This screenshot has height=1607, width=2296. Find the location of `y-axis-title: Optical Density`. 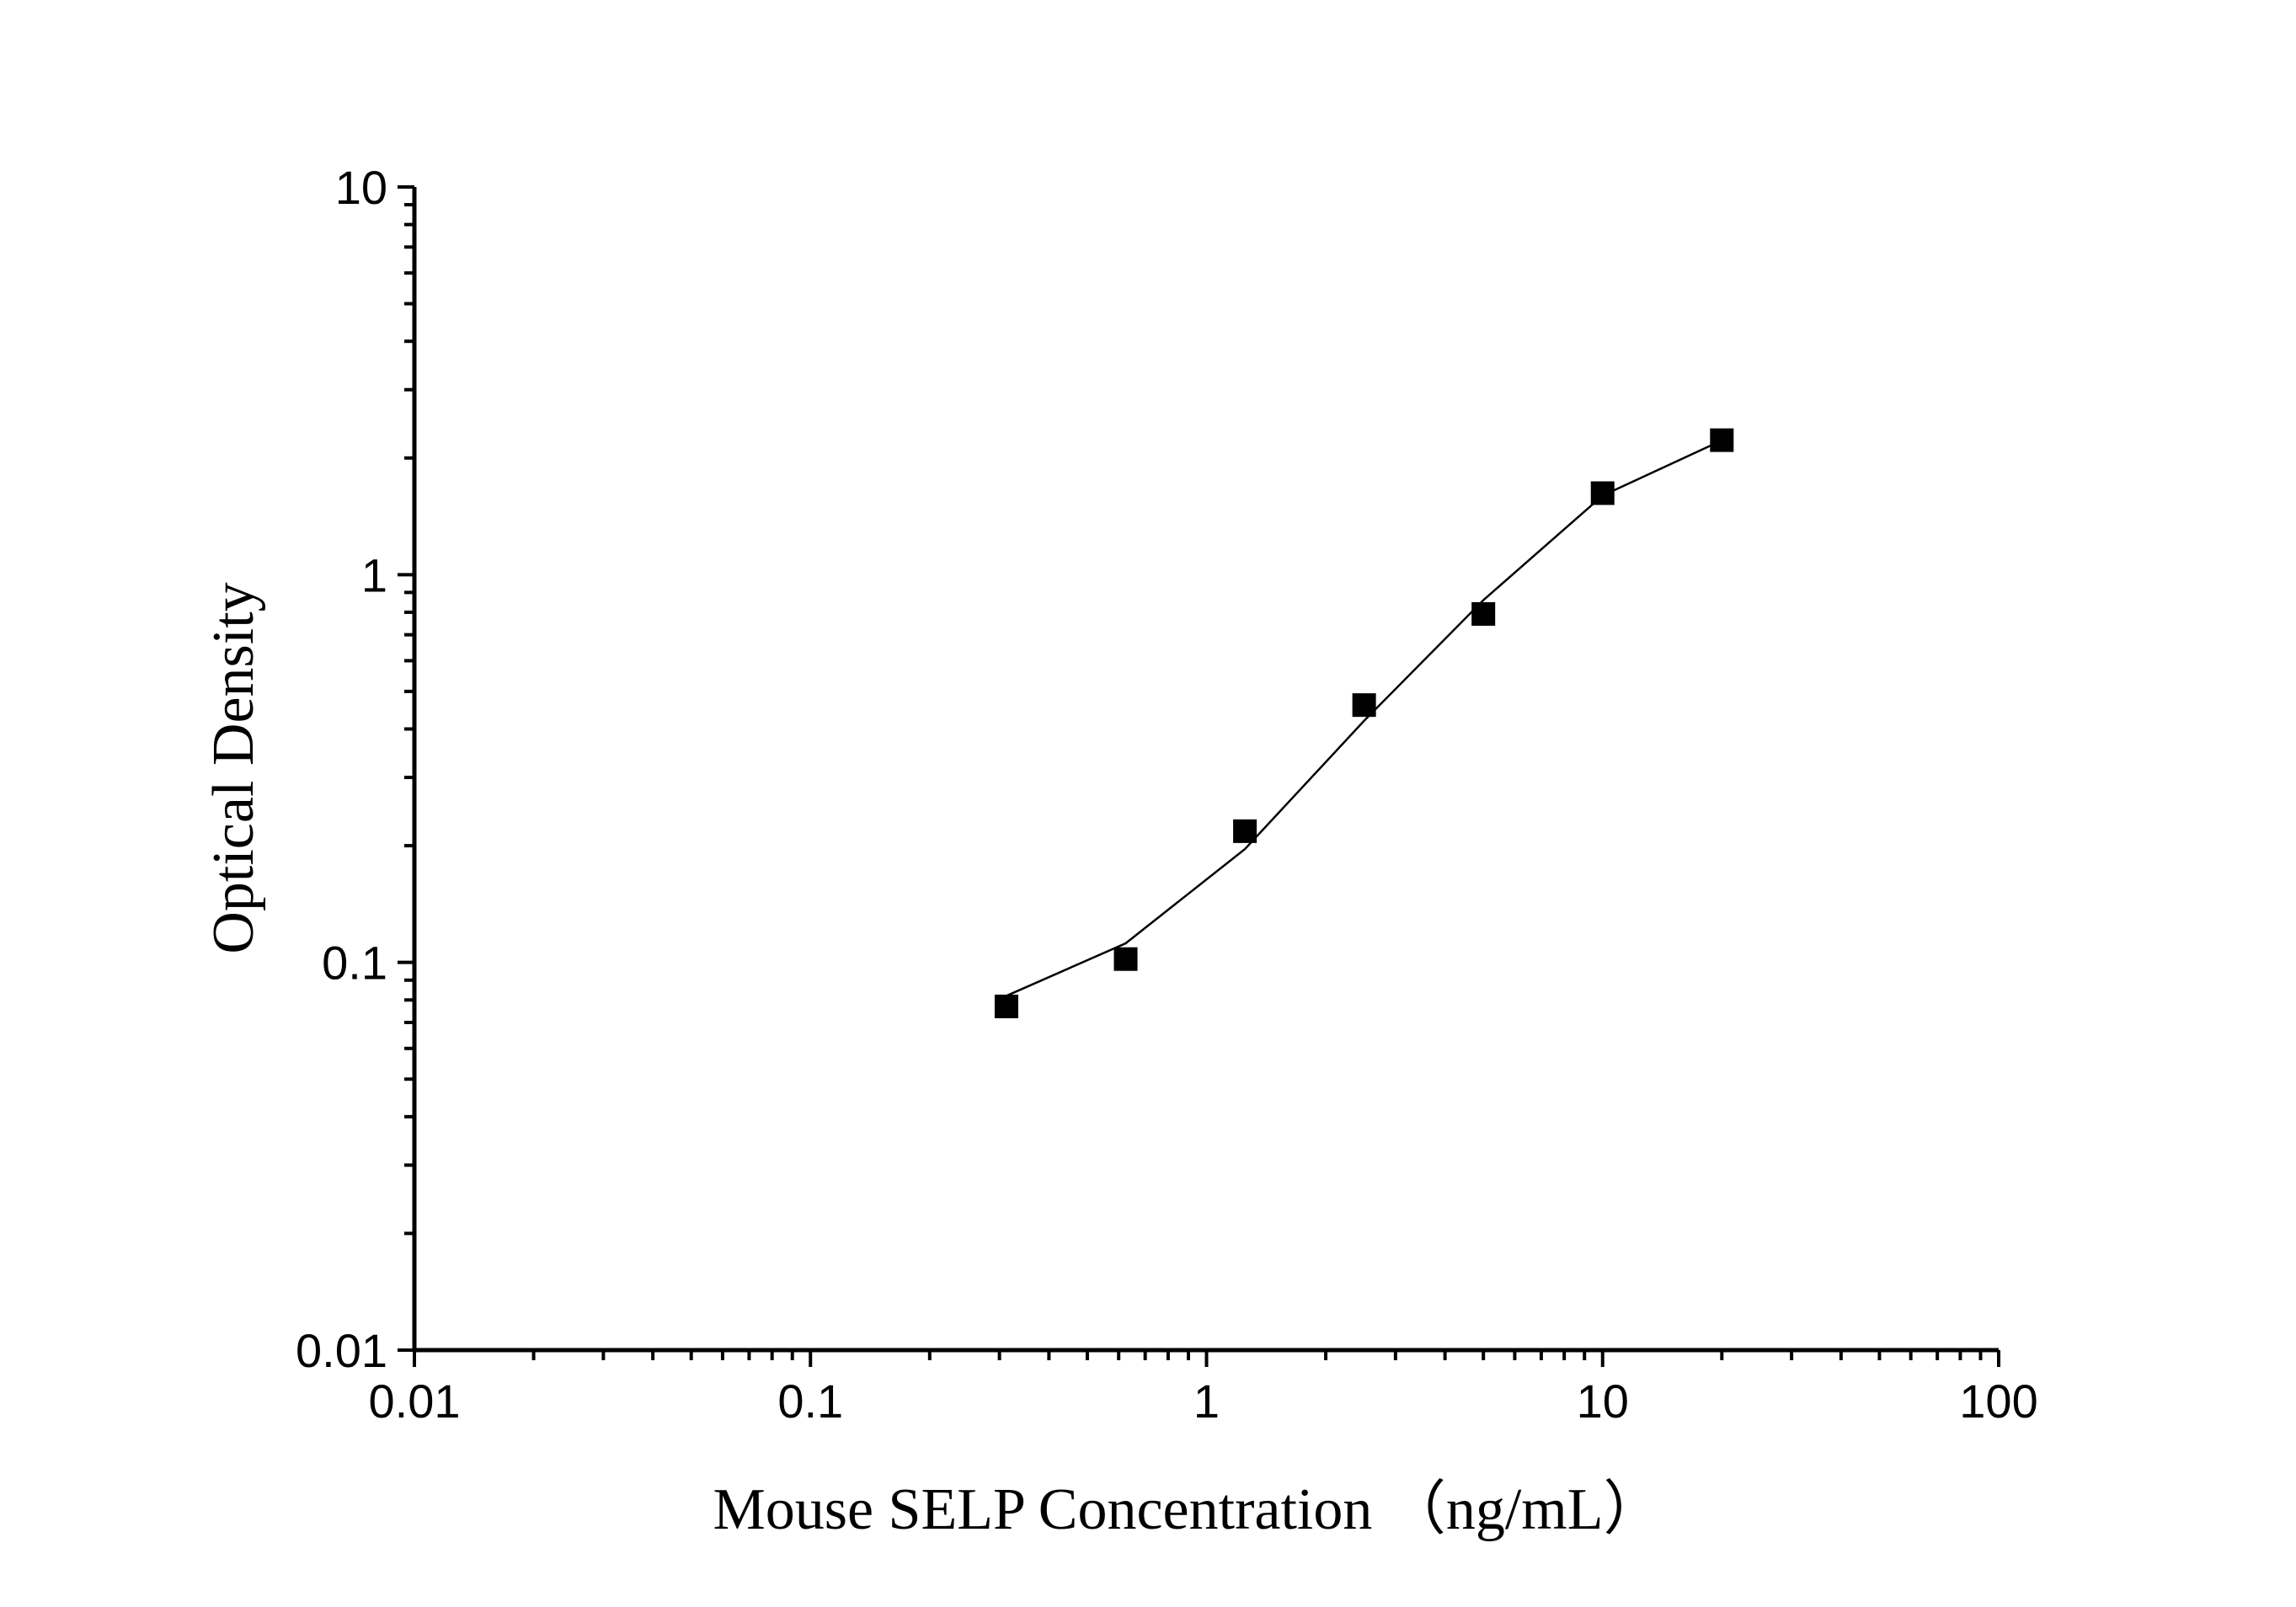

y-axis-title: Optical Density is located at coordinates (233, 767).